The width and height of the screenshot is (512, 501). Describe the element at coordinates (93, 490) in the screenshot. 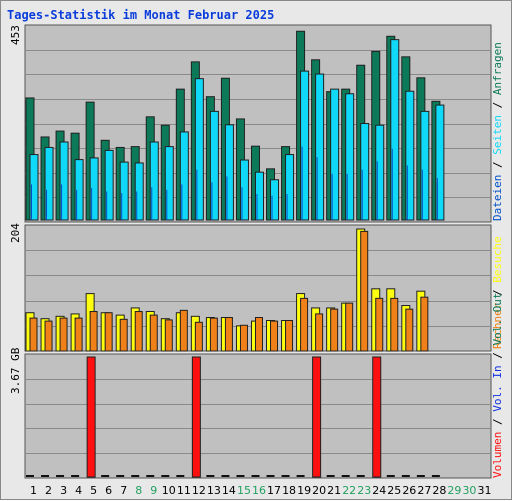

I see `x-tick-label: 5` at that location.